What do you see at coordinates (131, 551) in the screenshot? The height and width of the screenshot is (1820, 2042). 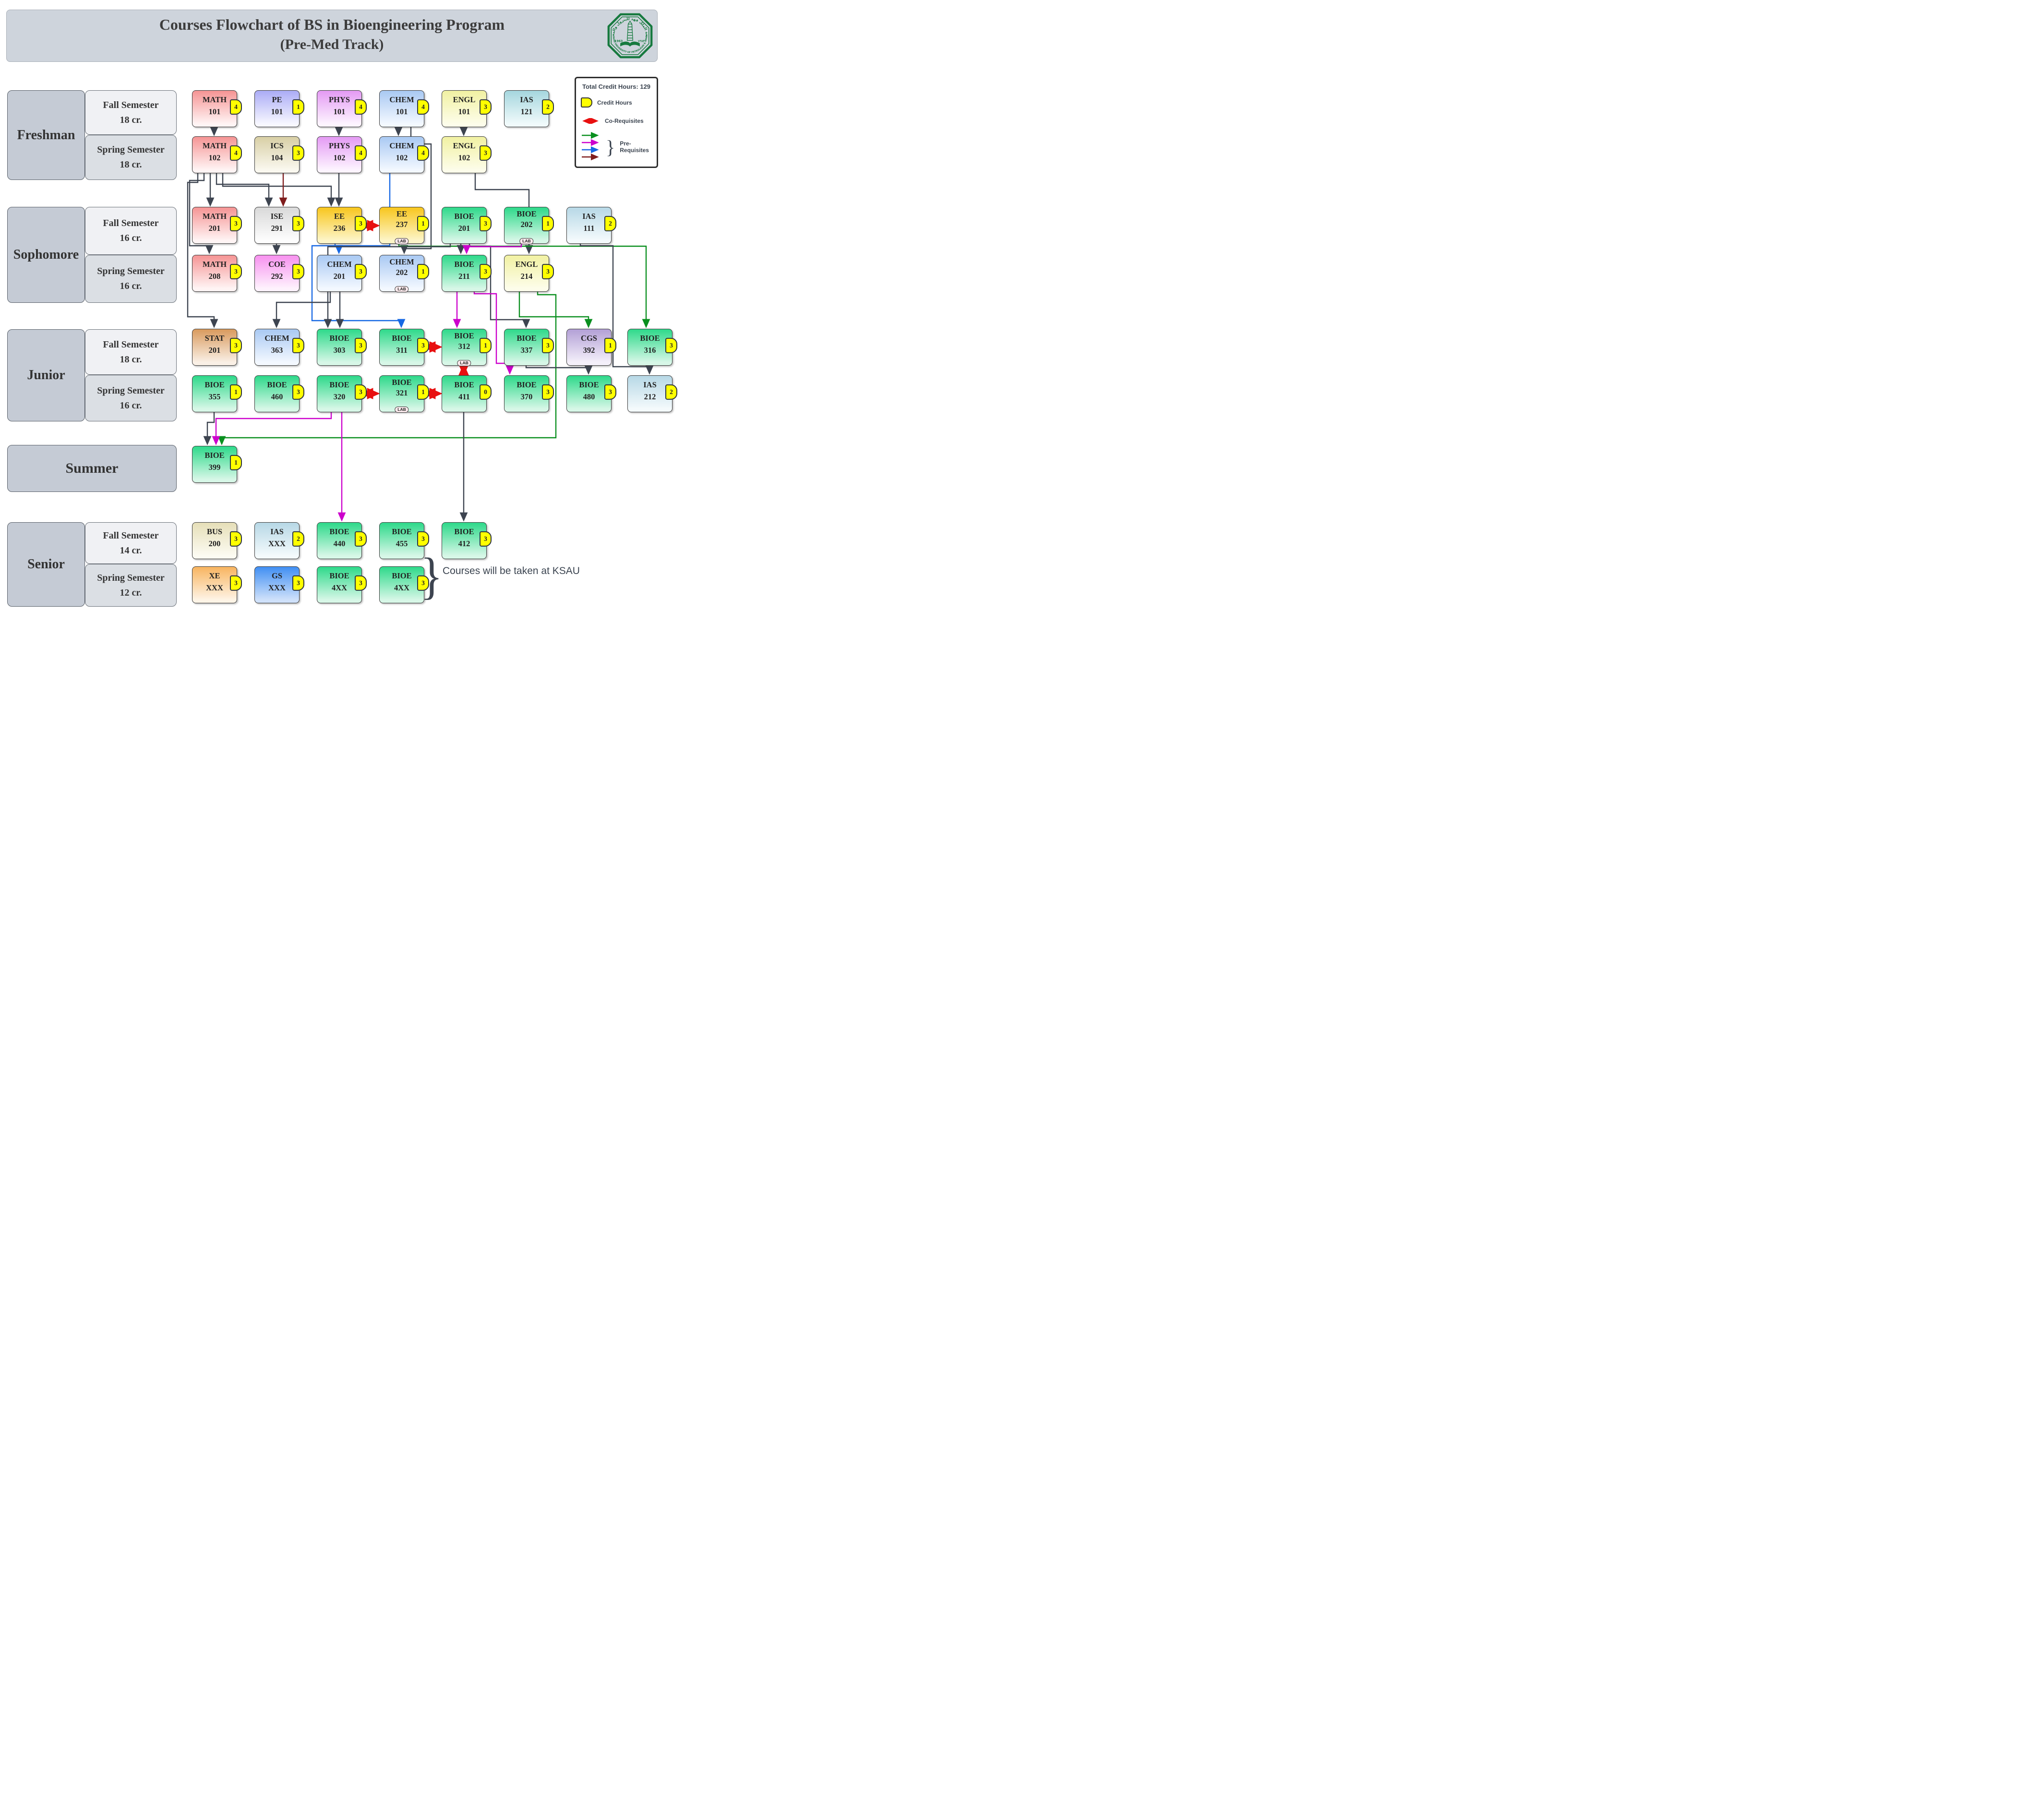 I see `semester-credits: 14 cr.` at bounding box center [131, 551].